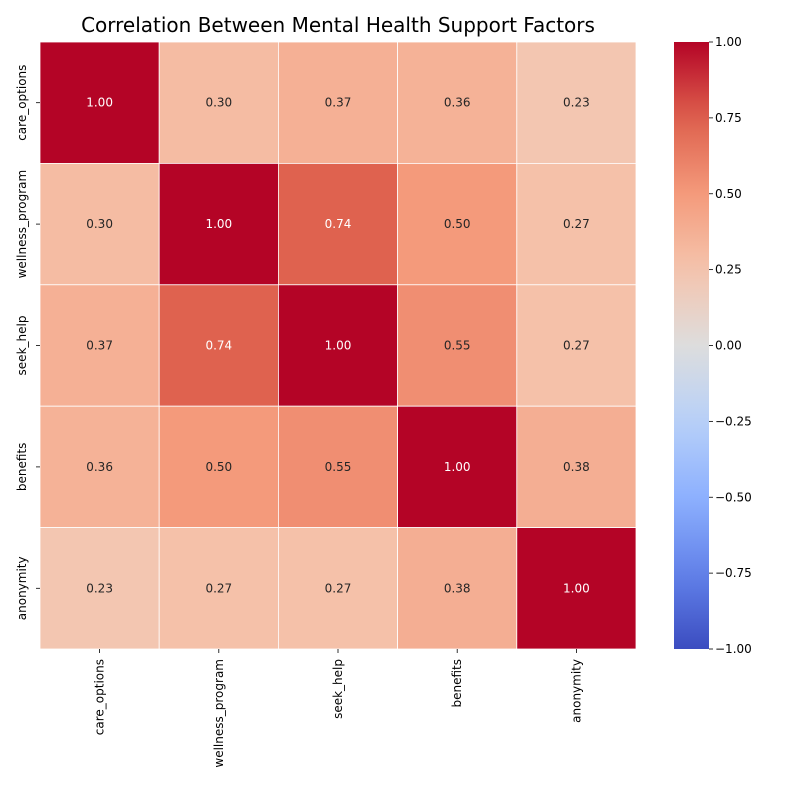 The height and width of the screenshot is (800, 800). What do you see at coordinates (713, 345) in the screenshot?
I see `colorbar: 1.00 0.75 0.50 0.25 0.00 −0.25 −0.50 −0.75 −1.00` at bounding box center [713, 345].